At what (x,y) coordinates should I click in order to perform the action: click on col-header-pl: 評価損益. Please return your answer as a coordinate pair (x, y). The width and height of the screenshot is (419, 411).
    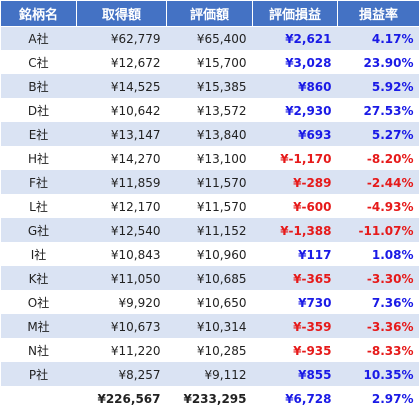
    Looking at the image, I should click on (295, 14).